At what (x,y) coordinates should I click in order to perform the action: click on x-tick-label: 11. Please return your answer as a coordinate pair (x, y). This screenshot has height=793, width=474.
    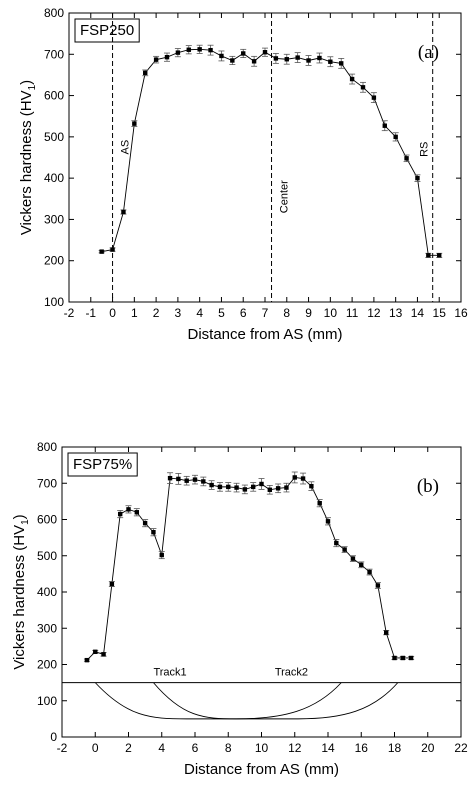
    Looking at the image, I should click on (352, 313).